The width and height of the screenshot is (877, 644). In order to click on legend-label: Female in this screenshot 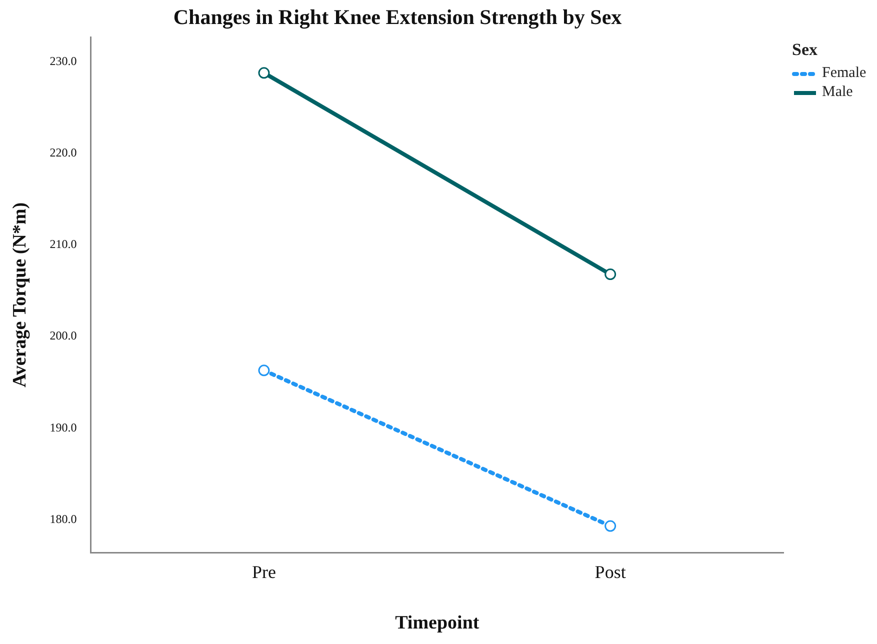, I will do `click(844, 73)`.